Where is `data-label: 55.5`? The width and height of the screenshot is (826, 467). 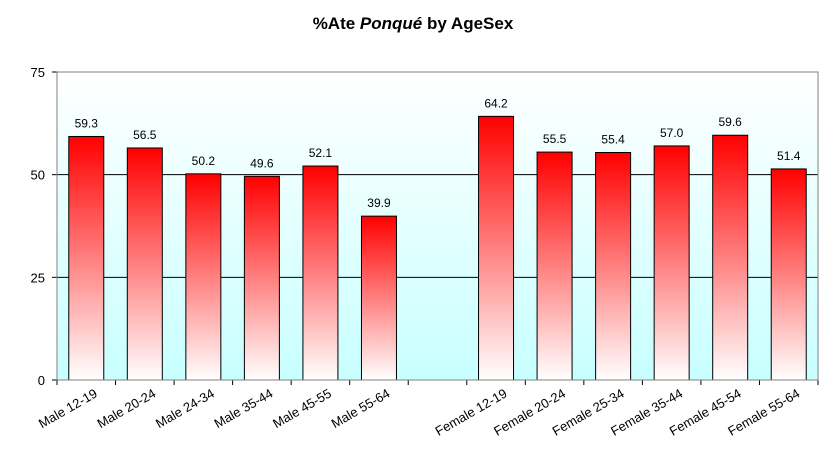
data-label: 55.5 is located at coordinates (555, 139).